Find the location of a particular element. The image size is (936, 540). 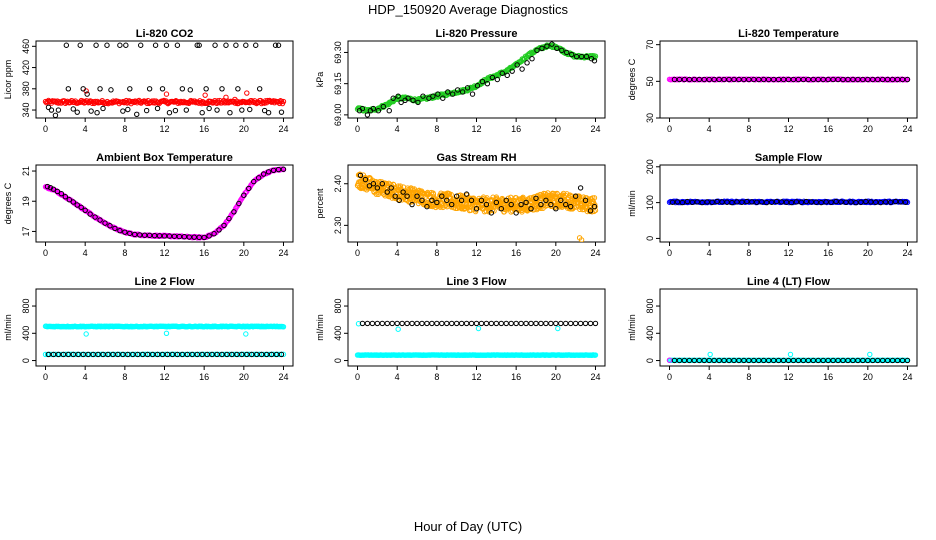

x-tick-label: 20 is located at coordinates (556, 129).